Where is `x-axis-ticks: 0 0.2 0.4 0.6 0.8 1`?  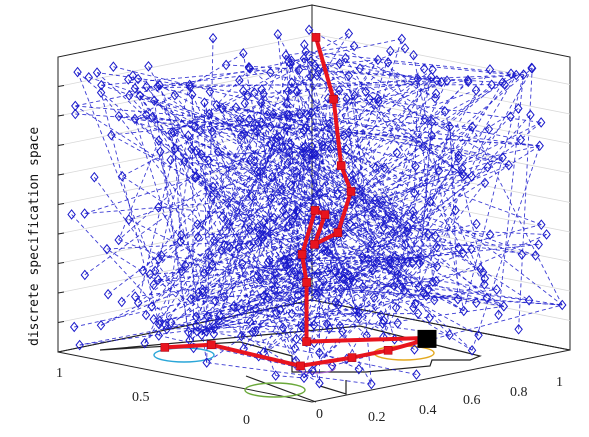
x-axis-ticks: 0 0.2 0.4 0.6 0.8 1 is located at coordinates (439, 400).